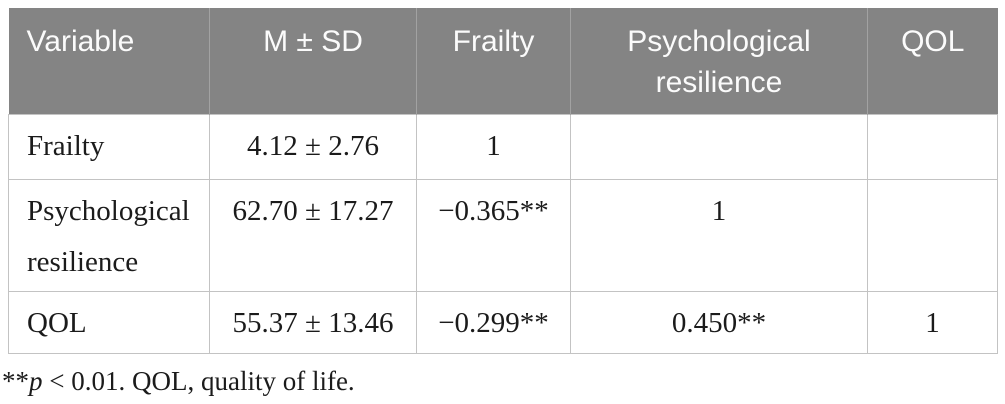  What do you see at coordinates (493, 61) in the screenshot?
I see `col-header-frailty: Frailty` at bounding box center [493, 61].